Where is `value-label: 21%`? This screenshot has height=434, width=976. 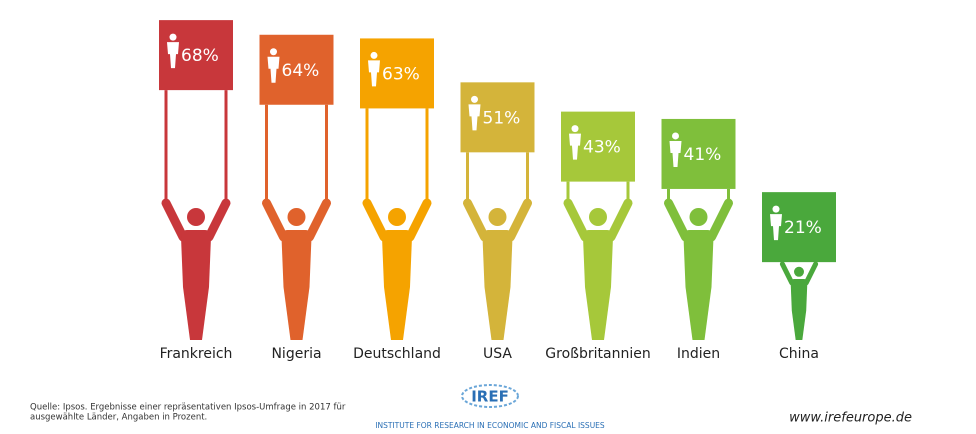
value-label: 21% is located at coordinates (803, 228).